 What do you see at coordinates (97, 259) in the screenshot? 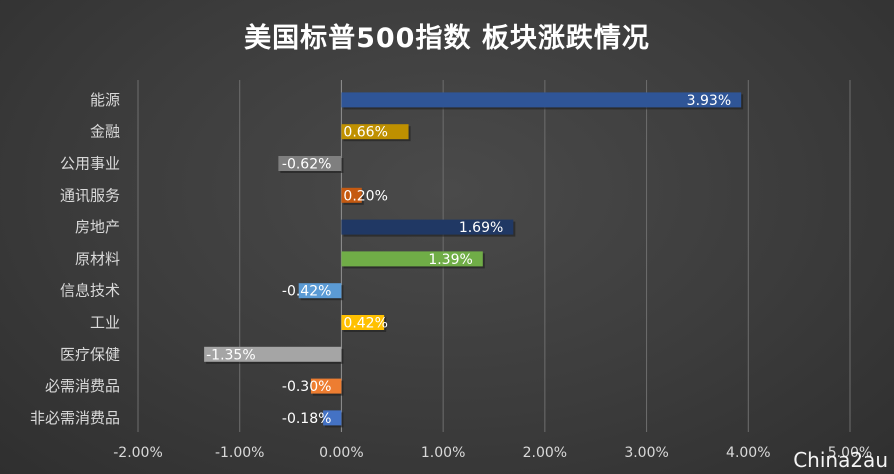
I see `category-label: 原材料` at bounding box center [97, 259].